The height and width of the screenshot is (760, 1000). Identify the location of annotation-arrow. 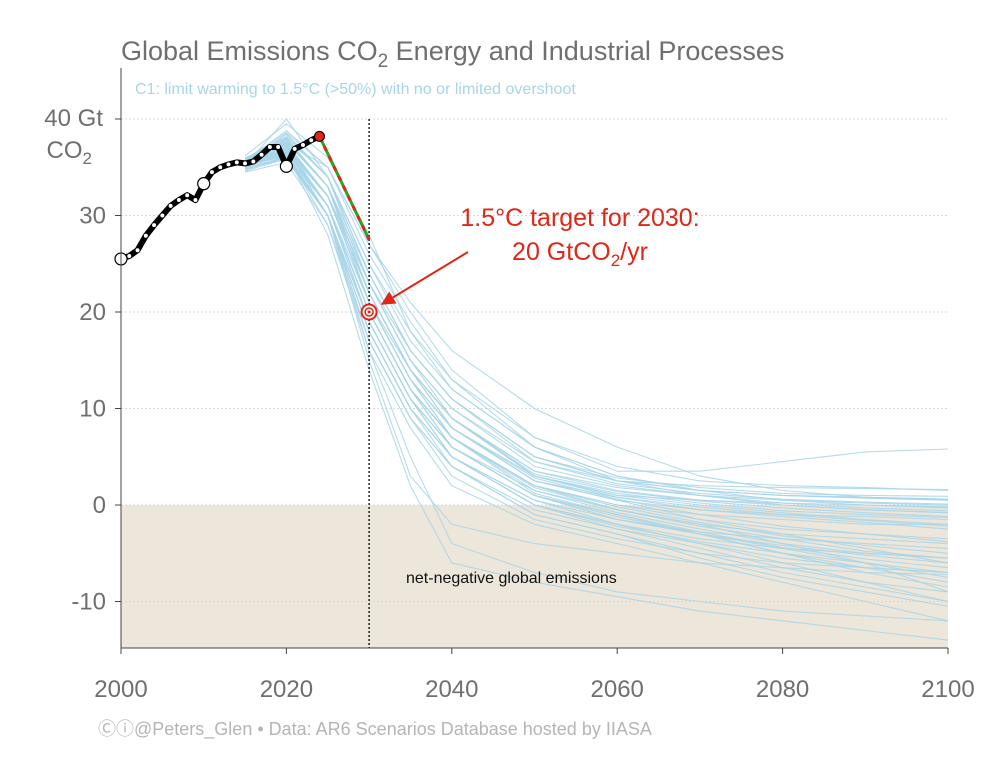
(424, 278).